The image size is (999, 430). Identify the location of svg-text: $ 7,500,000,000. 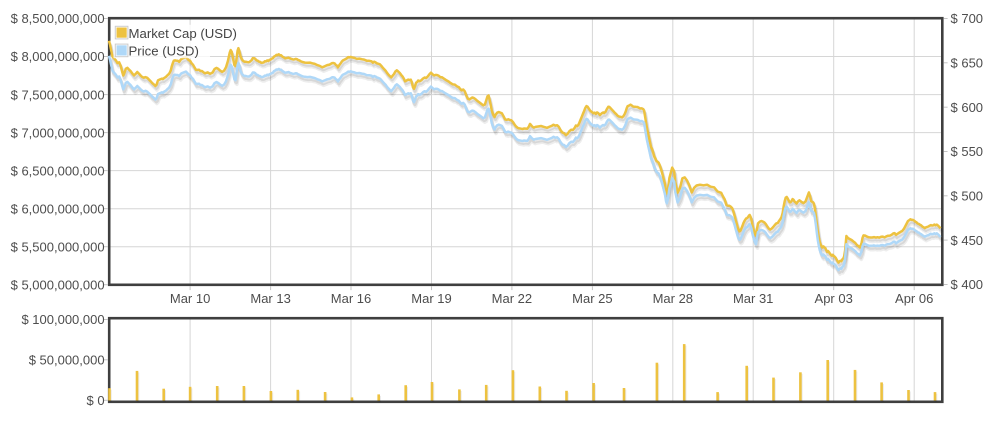
(58, 94).